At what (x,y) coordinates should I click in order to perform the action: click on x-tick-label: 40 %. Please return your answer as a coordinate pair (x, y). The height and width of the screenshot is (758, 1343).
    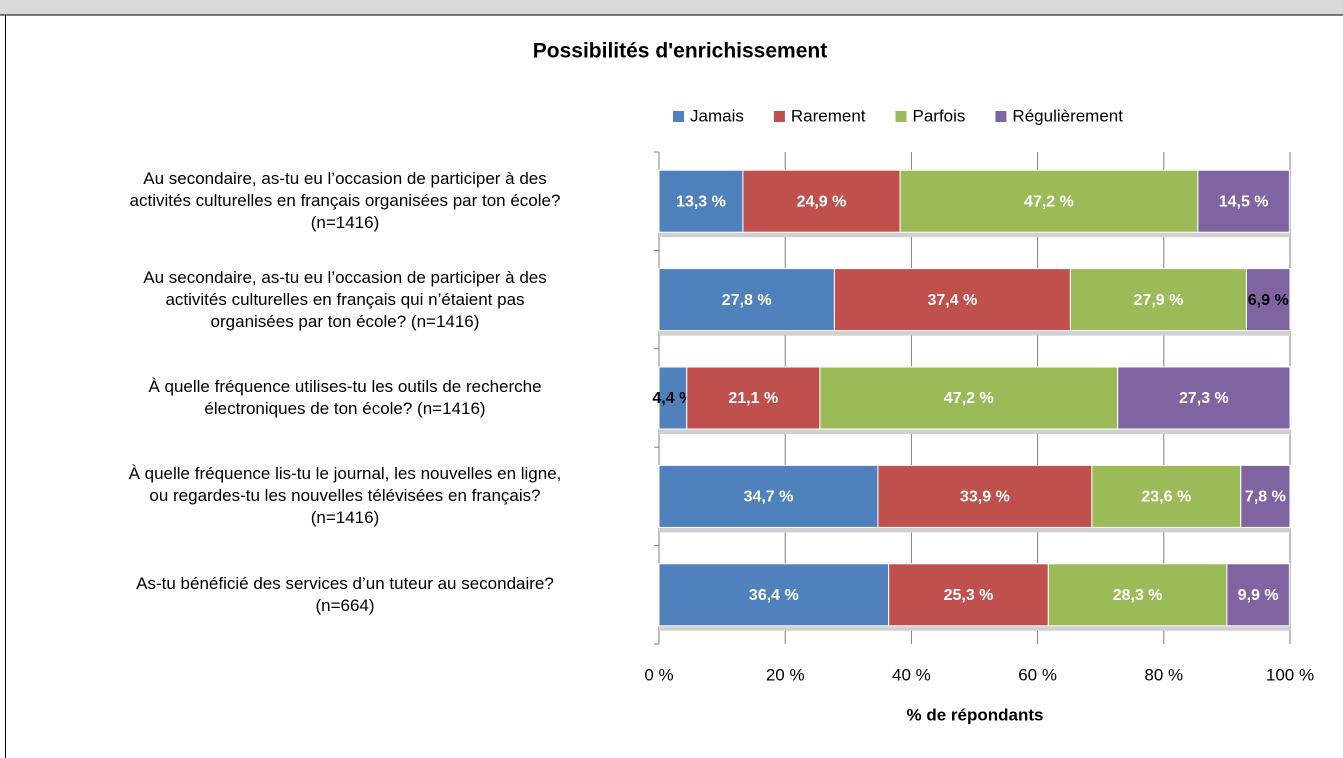
    Looking at the image, I should click on (911, 674).